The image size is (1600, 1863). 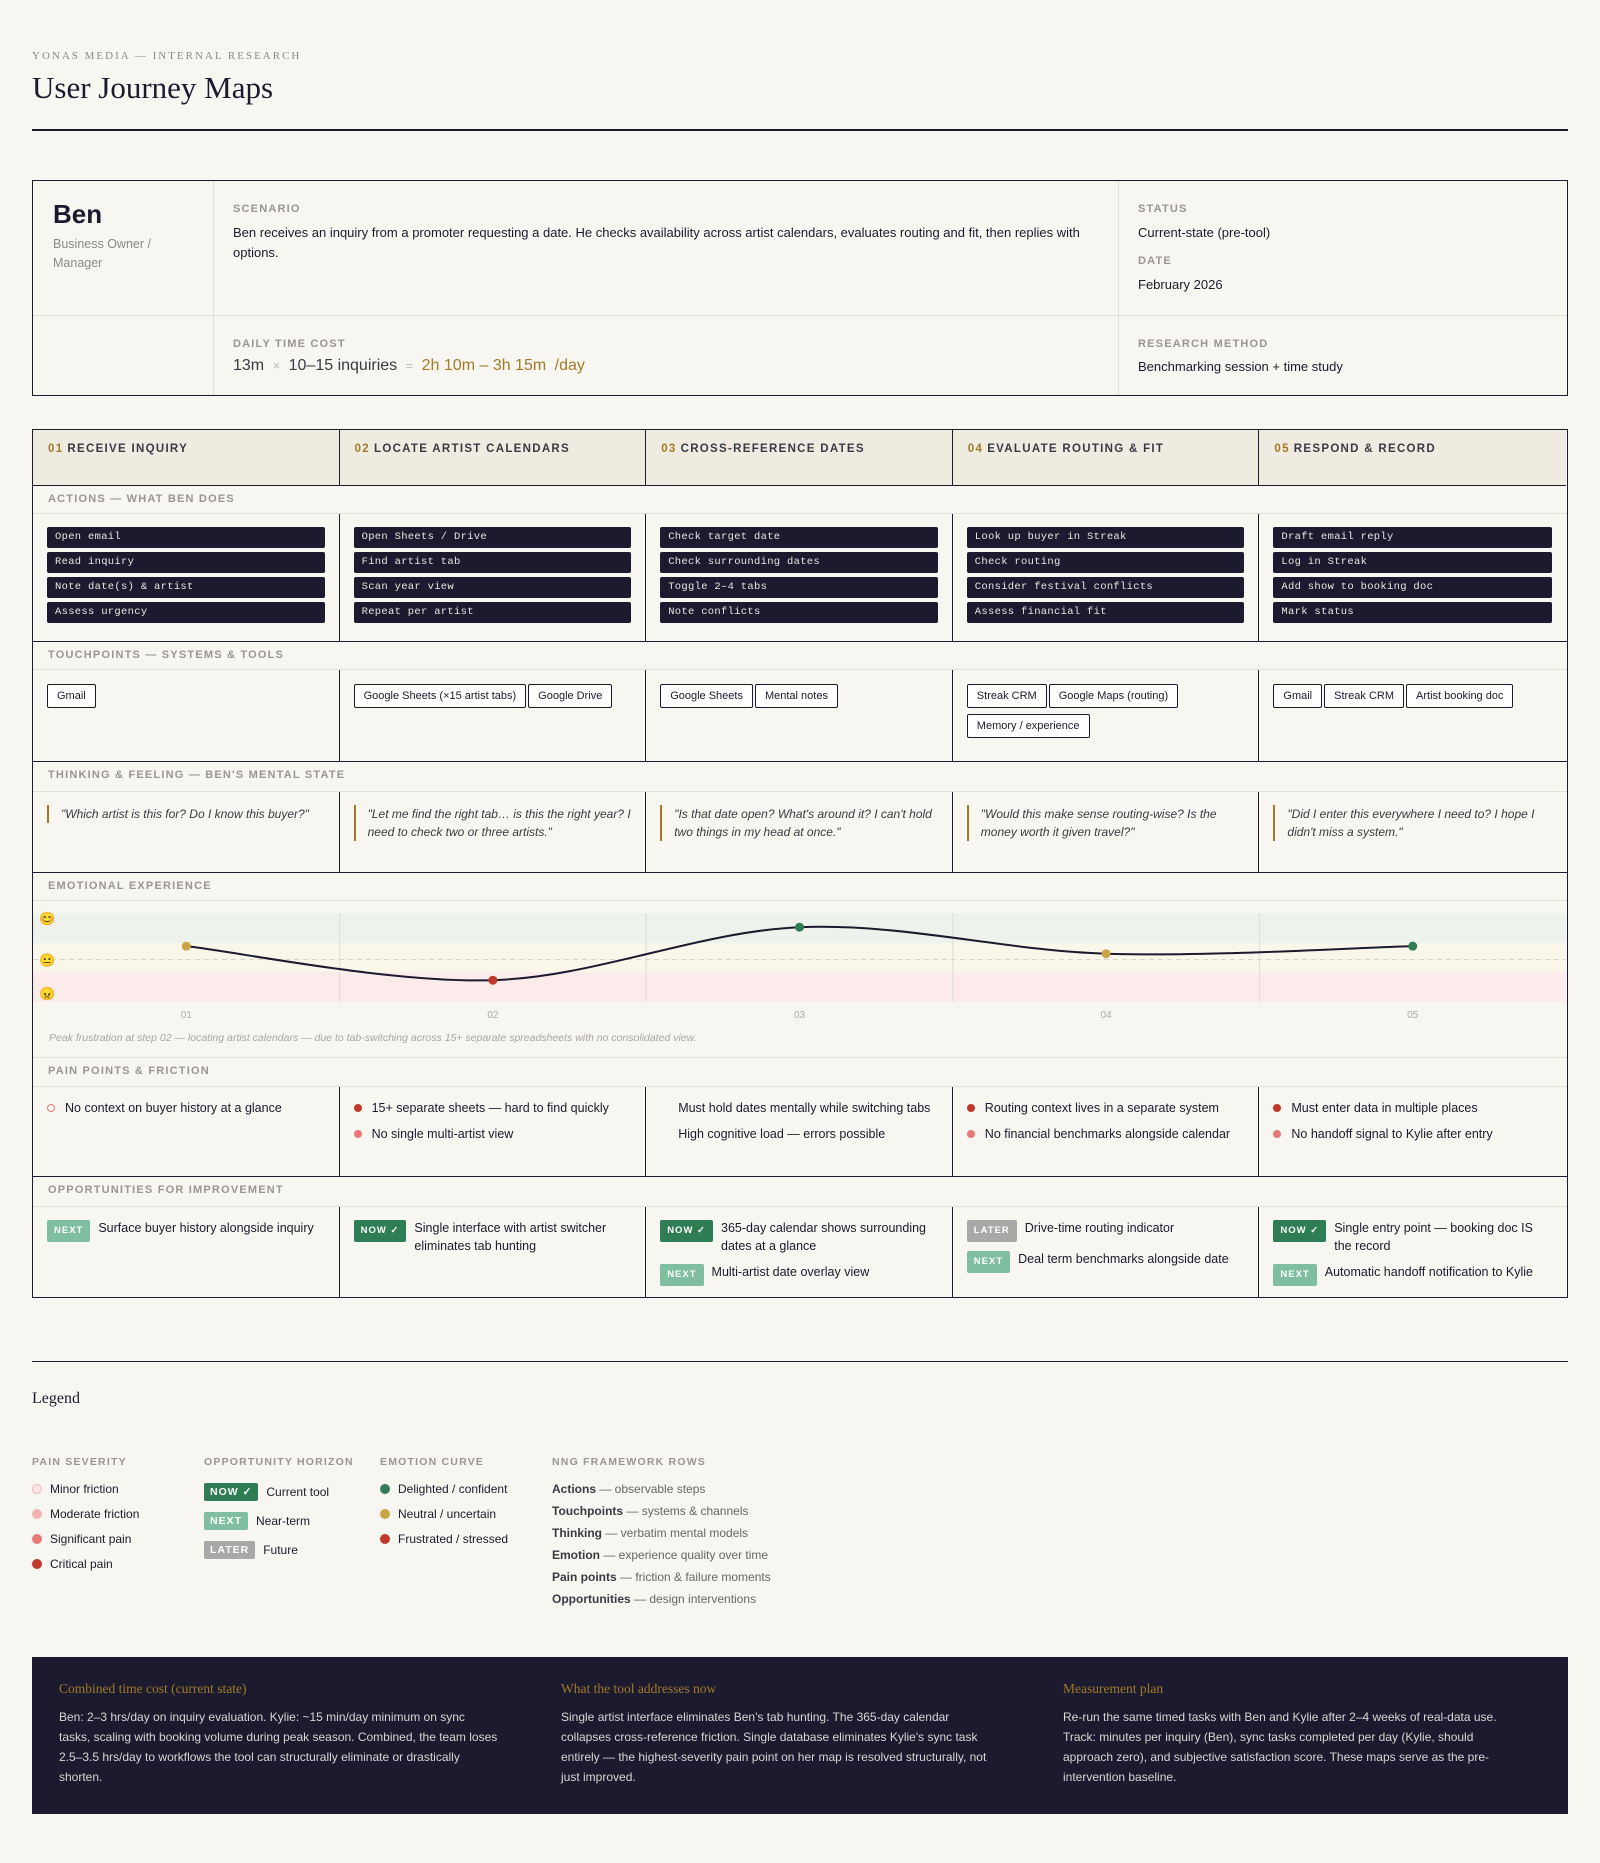 What do you see at coordinates (56, 449) in the screenshot?
I see `step-number: 01` at bounding box center [56, 449].